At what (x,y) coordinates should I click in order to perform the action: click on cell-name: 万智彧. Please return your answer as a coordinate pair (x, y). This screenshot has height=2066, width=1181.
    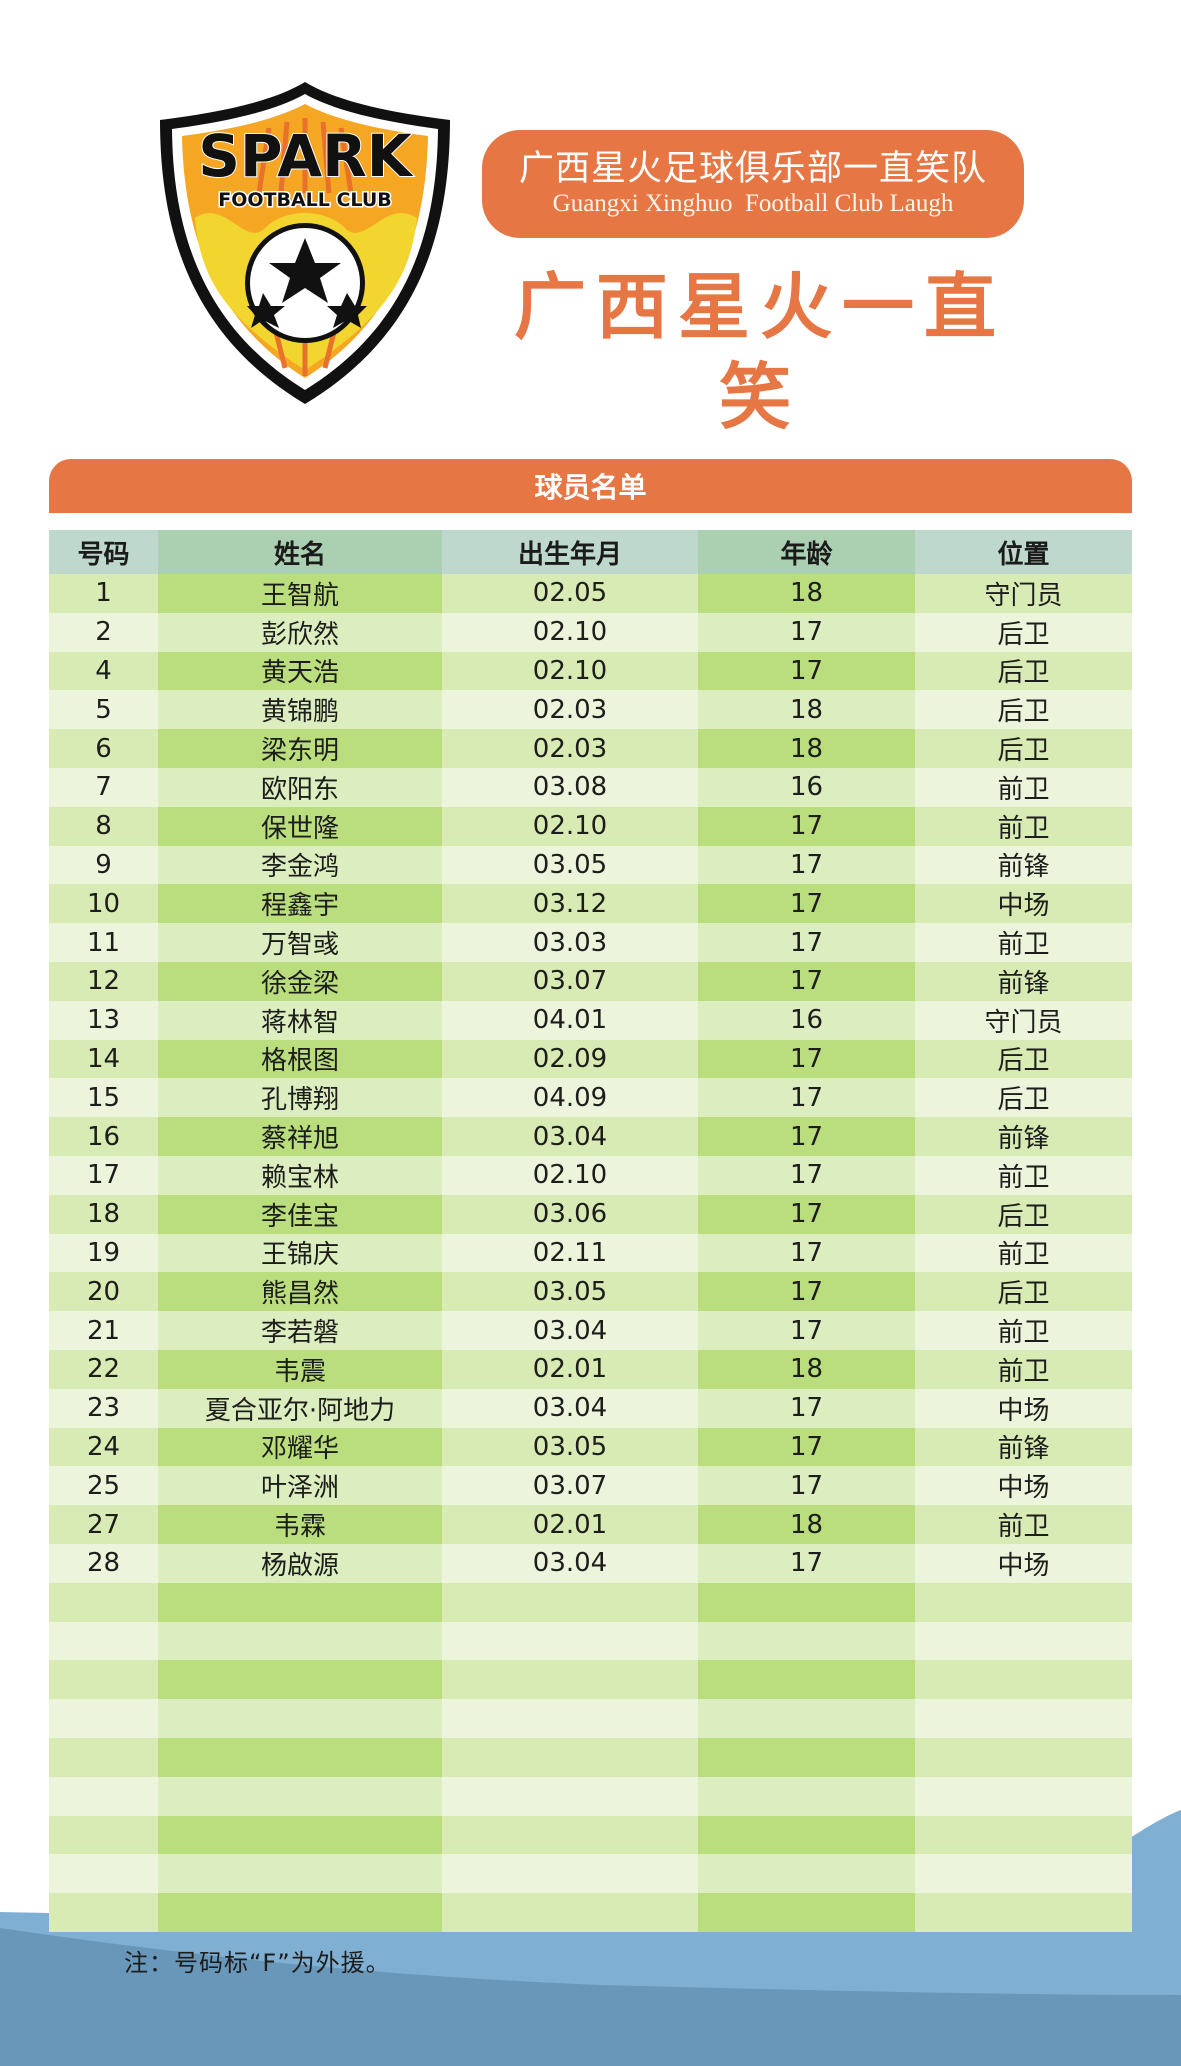
    Looking at the image, I should click on (300, 942).